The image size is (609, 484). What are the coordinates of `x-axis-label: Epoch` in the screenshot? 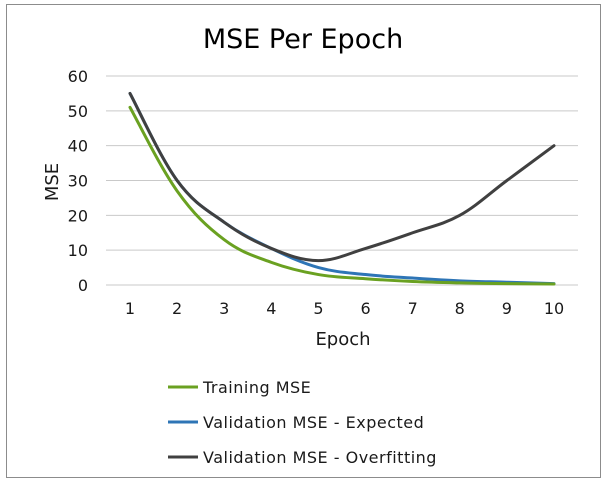 It's located at (342, 339).